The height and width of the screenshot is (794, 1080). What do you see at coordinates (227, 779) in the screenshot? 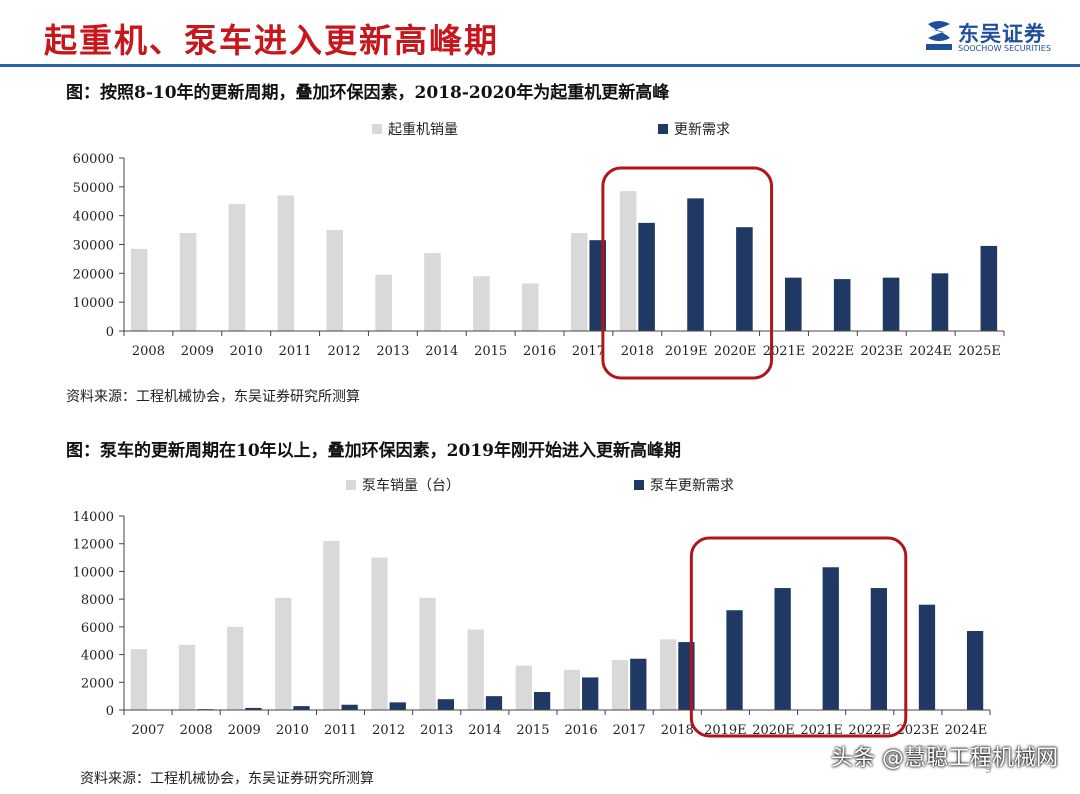
I see `chart2-source: 资料来源：工程机械协会，东吴证券研究所测算` at bounding box center [227, 779].